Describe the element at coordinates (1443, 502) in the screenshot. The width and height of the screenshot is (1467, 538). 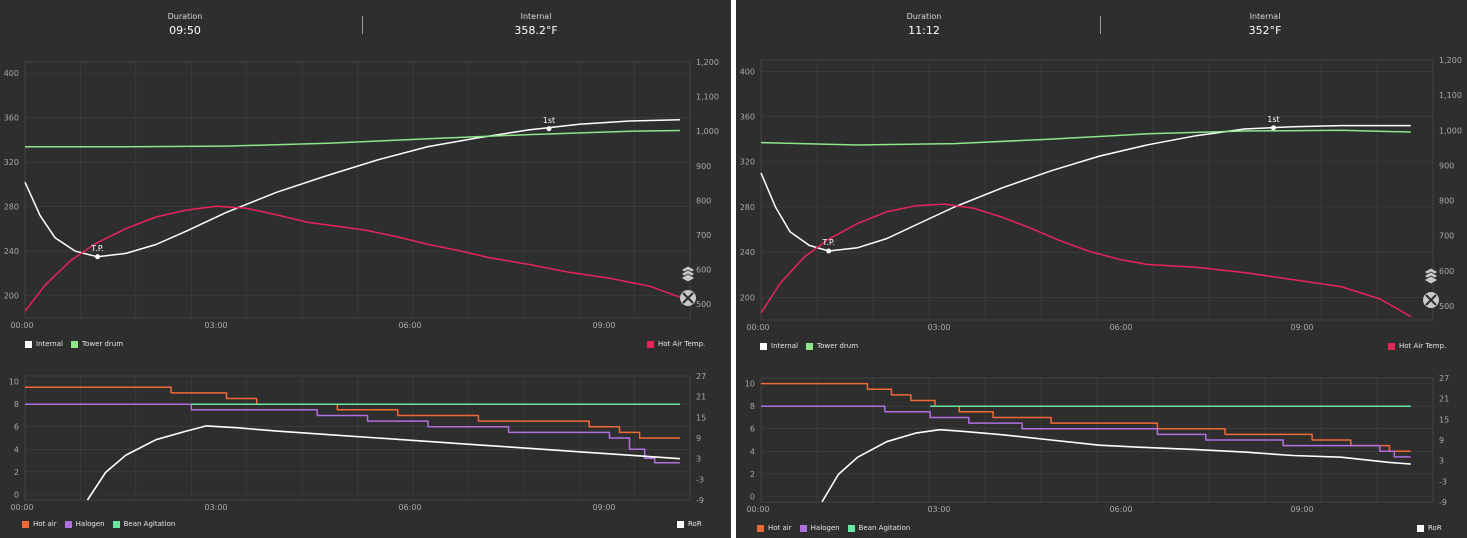
I see `y2-tick-label: -9` at that location.